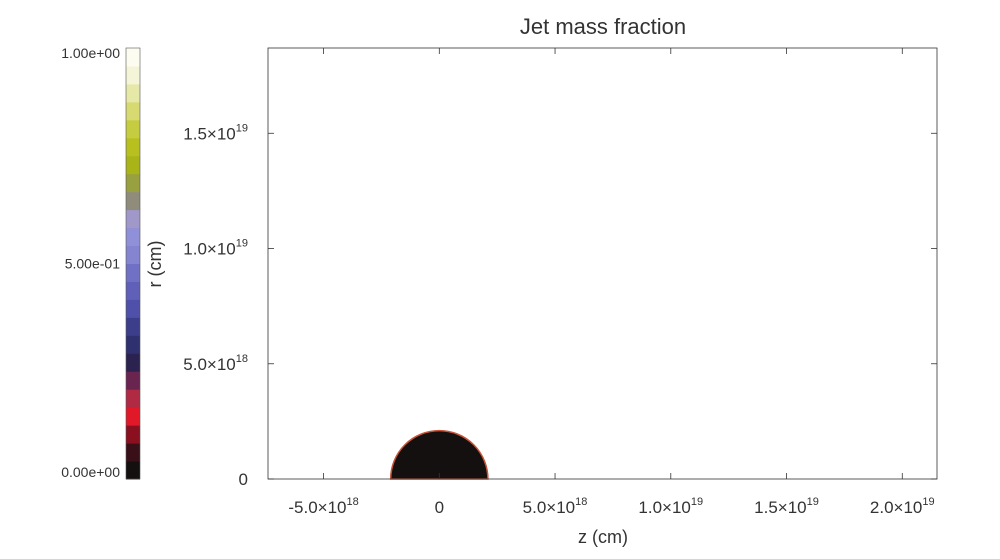  What do you see at coordinates (243, 479) in the screenshot?
I see `y-tick-label: 0` at bounding box center [243, 479].